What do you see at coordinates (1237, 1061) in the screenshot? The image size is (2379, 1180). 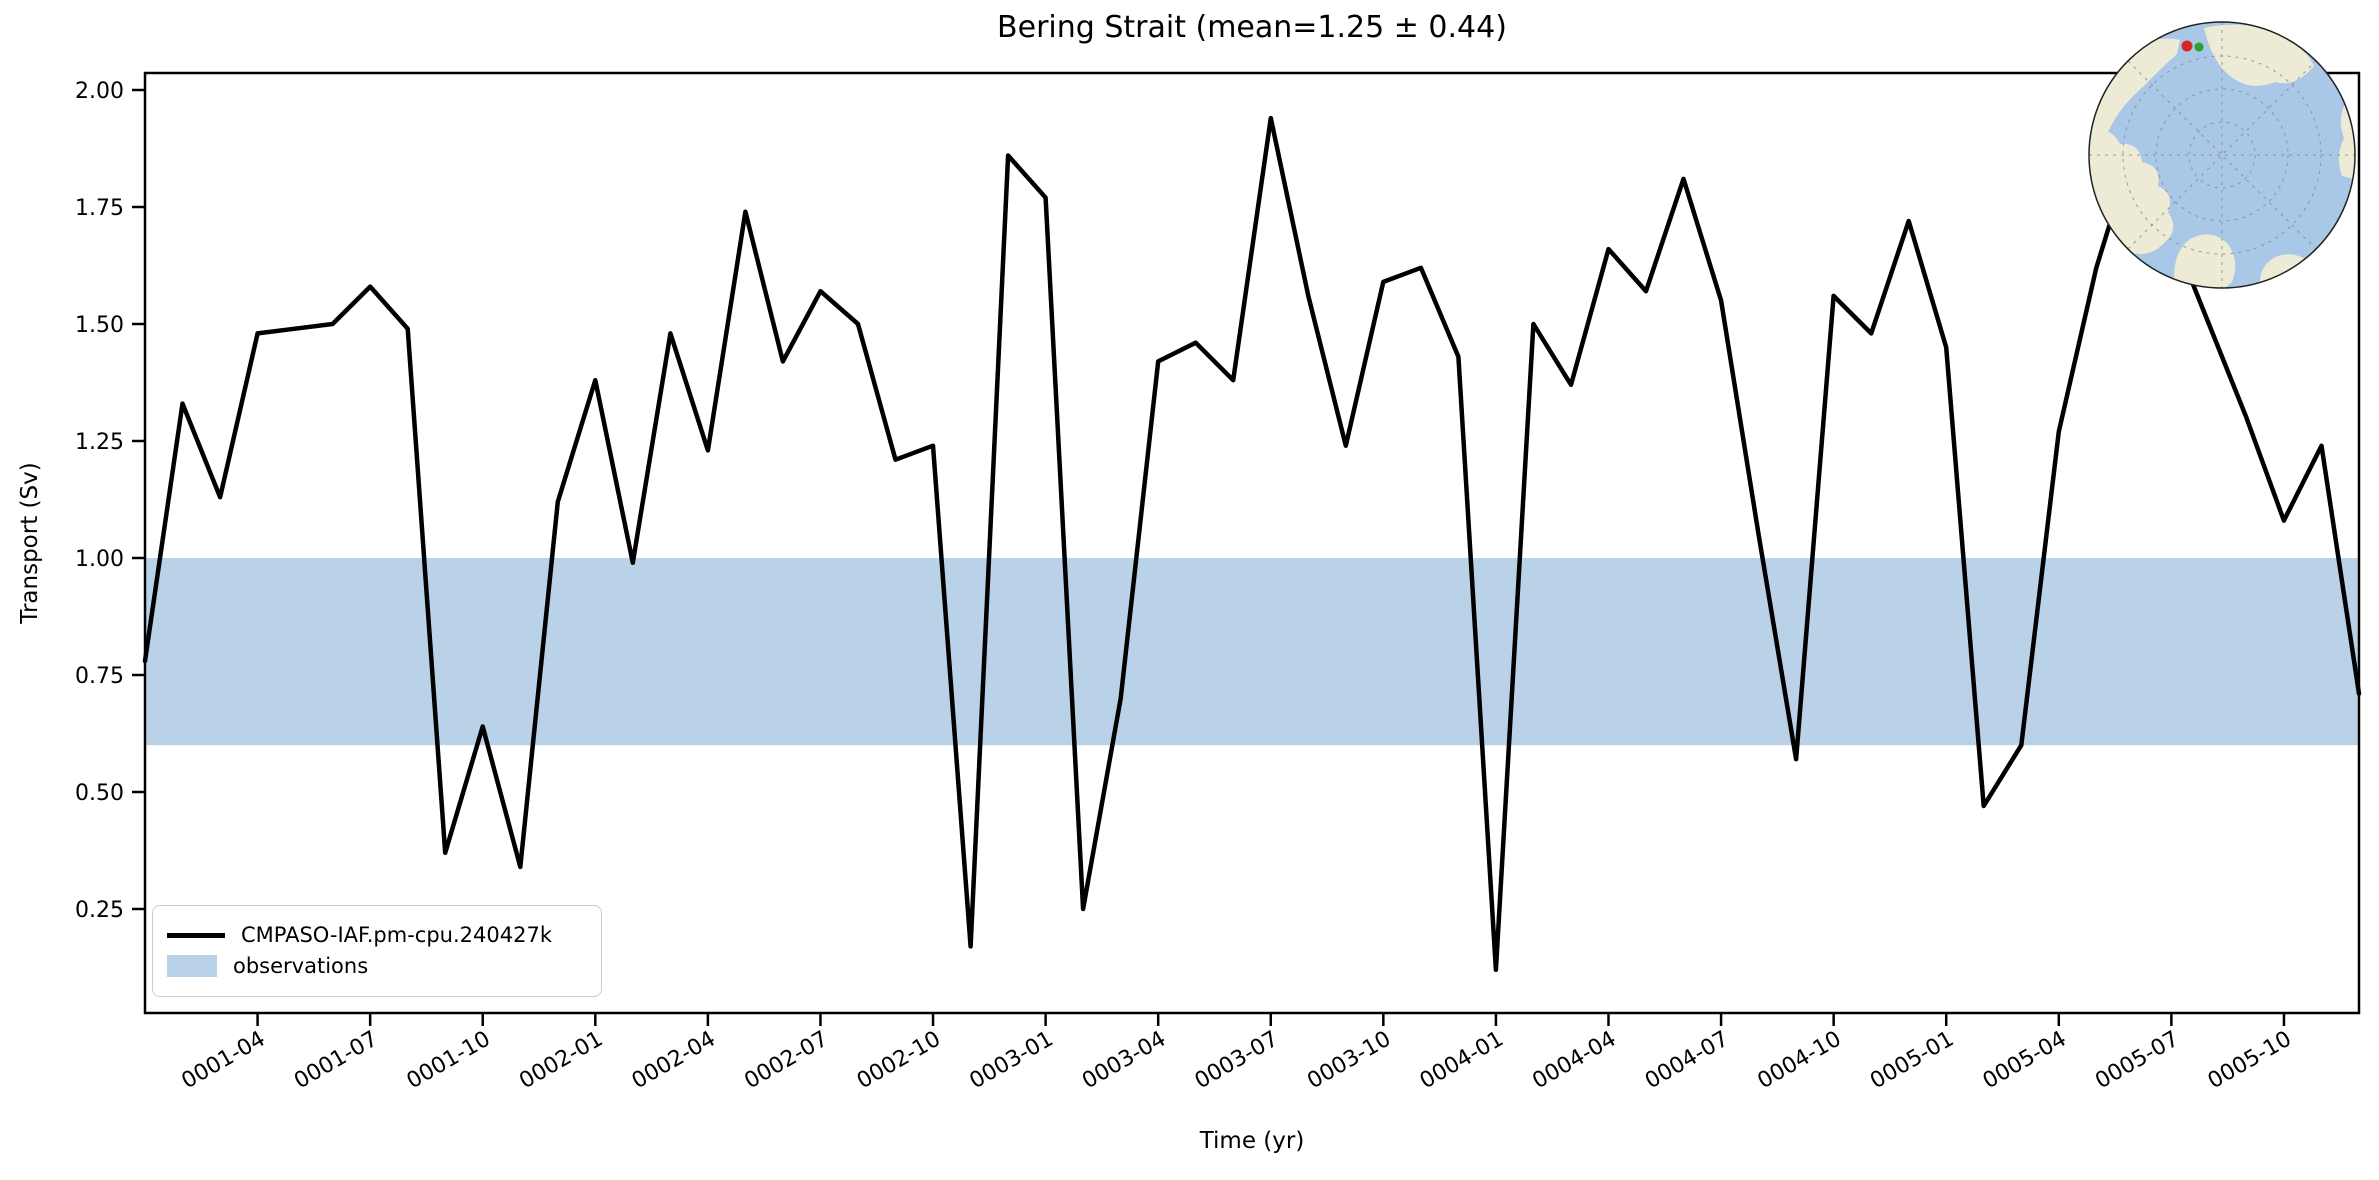 I see `x-tick-label: 0003-07` at bounding box center [1237, 1061].